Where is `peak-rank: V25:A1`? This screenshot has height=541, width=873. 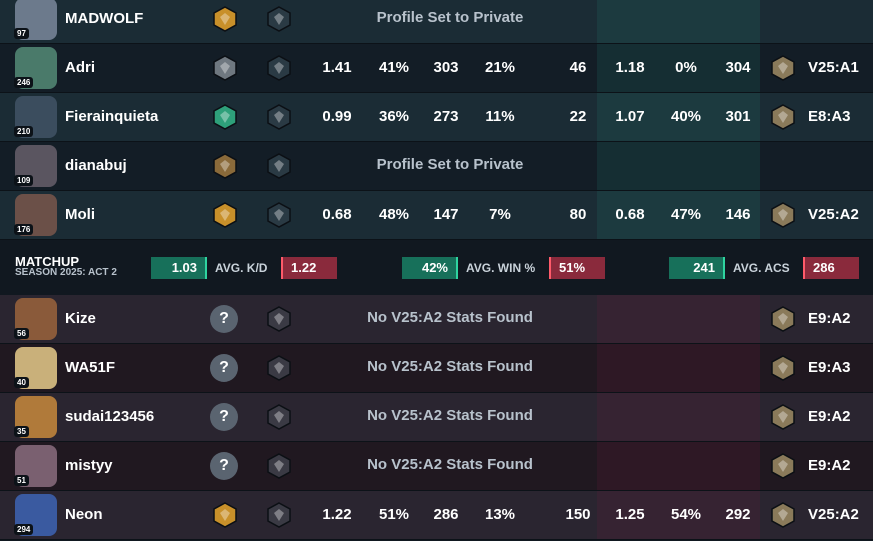 peak-rank: V25:A1 is located at coordinates (833, 67).